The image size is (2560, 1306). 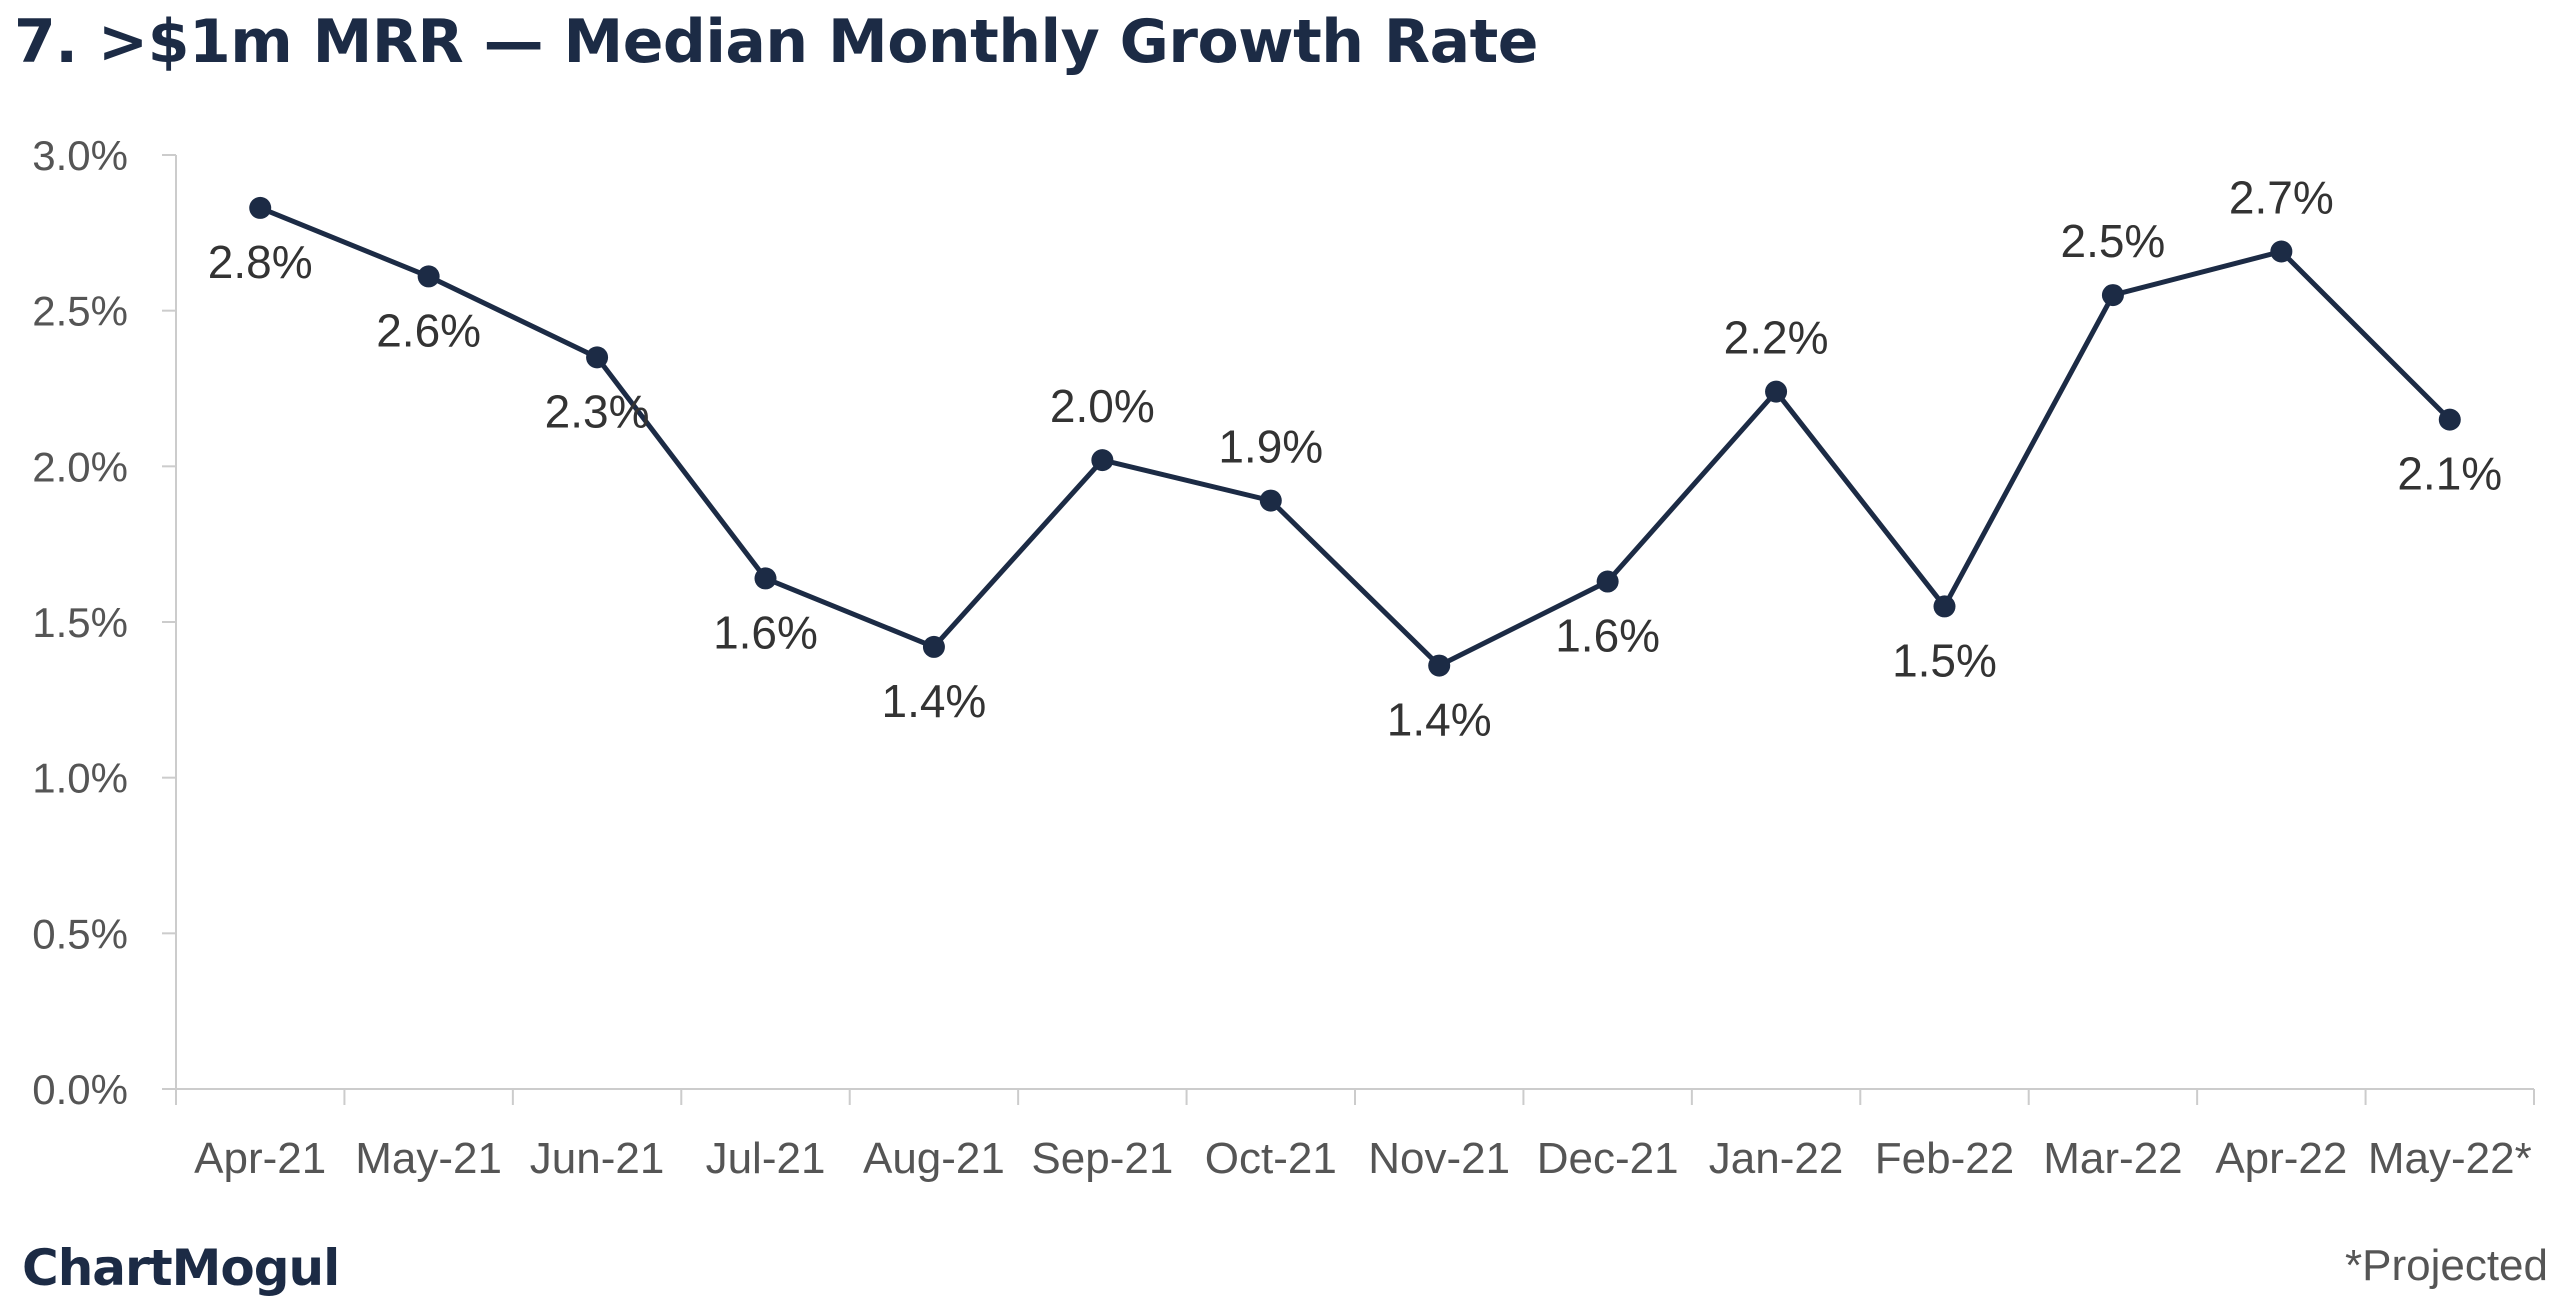 What do you see at coordinates (80, 466) in the screenshot?
I see `y-tick-label: 2.0%` at bounding box center [80, 466].